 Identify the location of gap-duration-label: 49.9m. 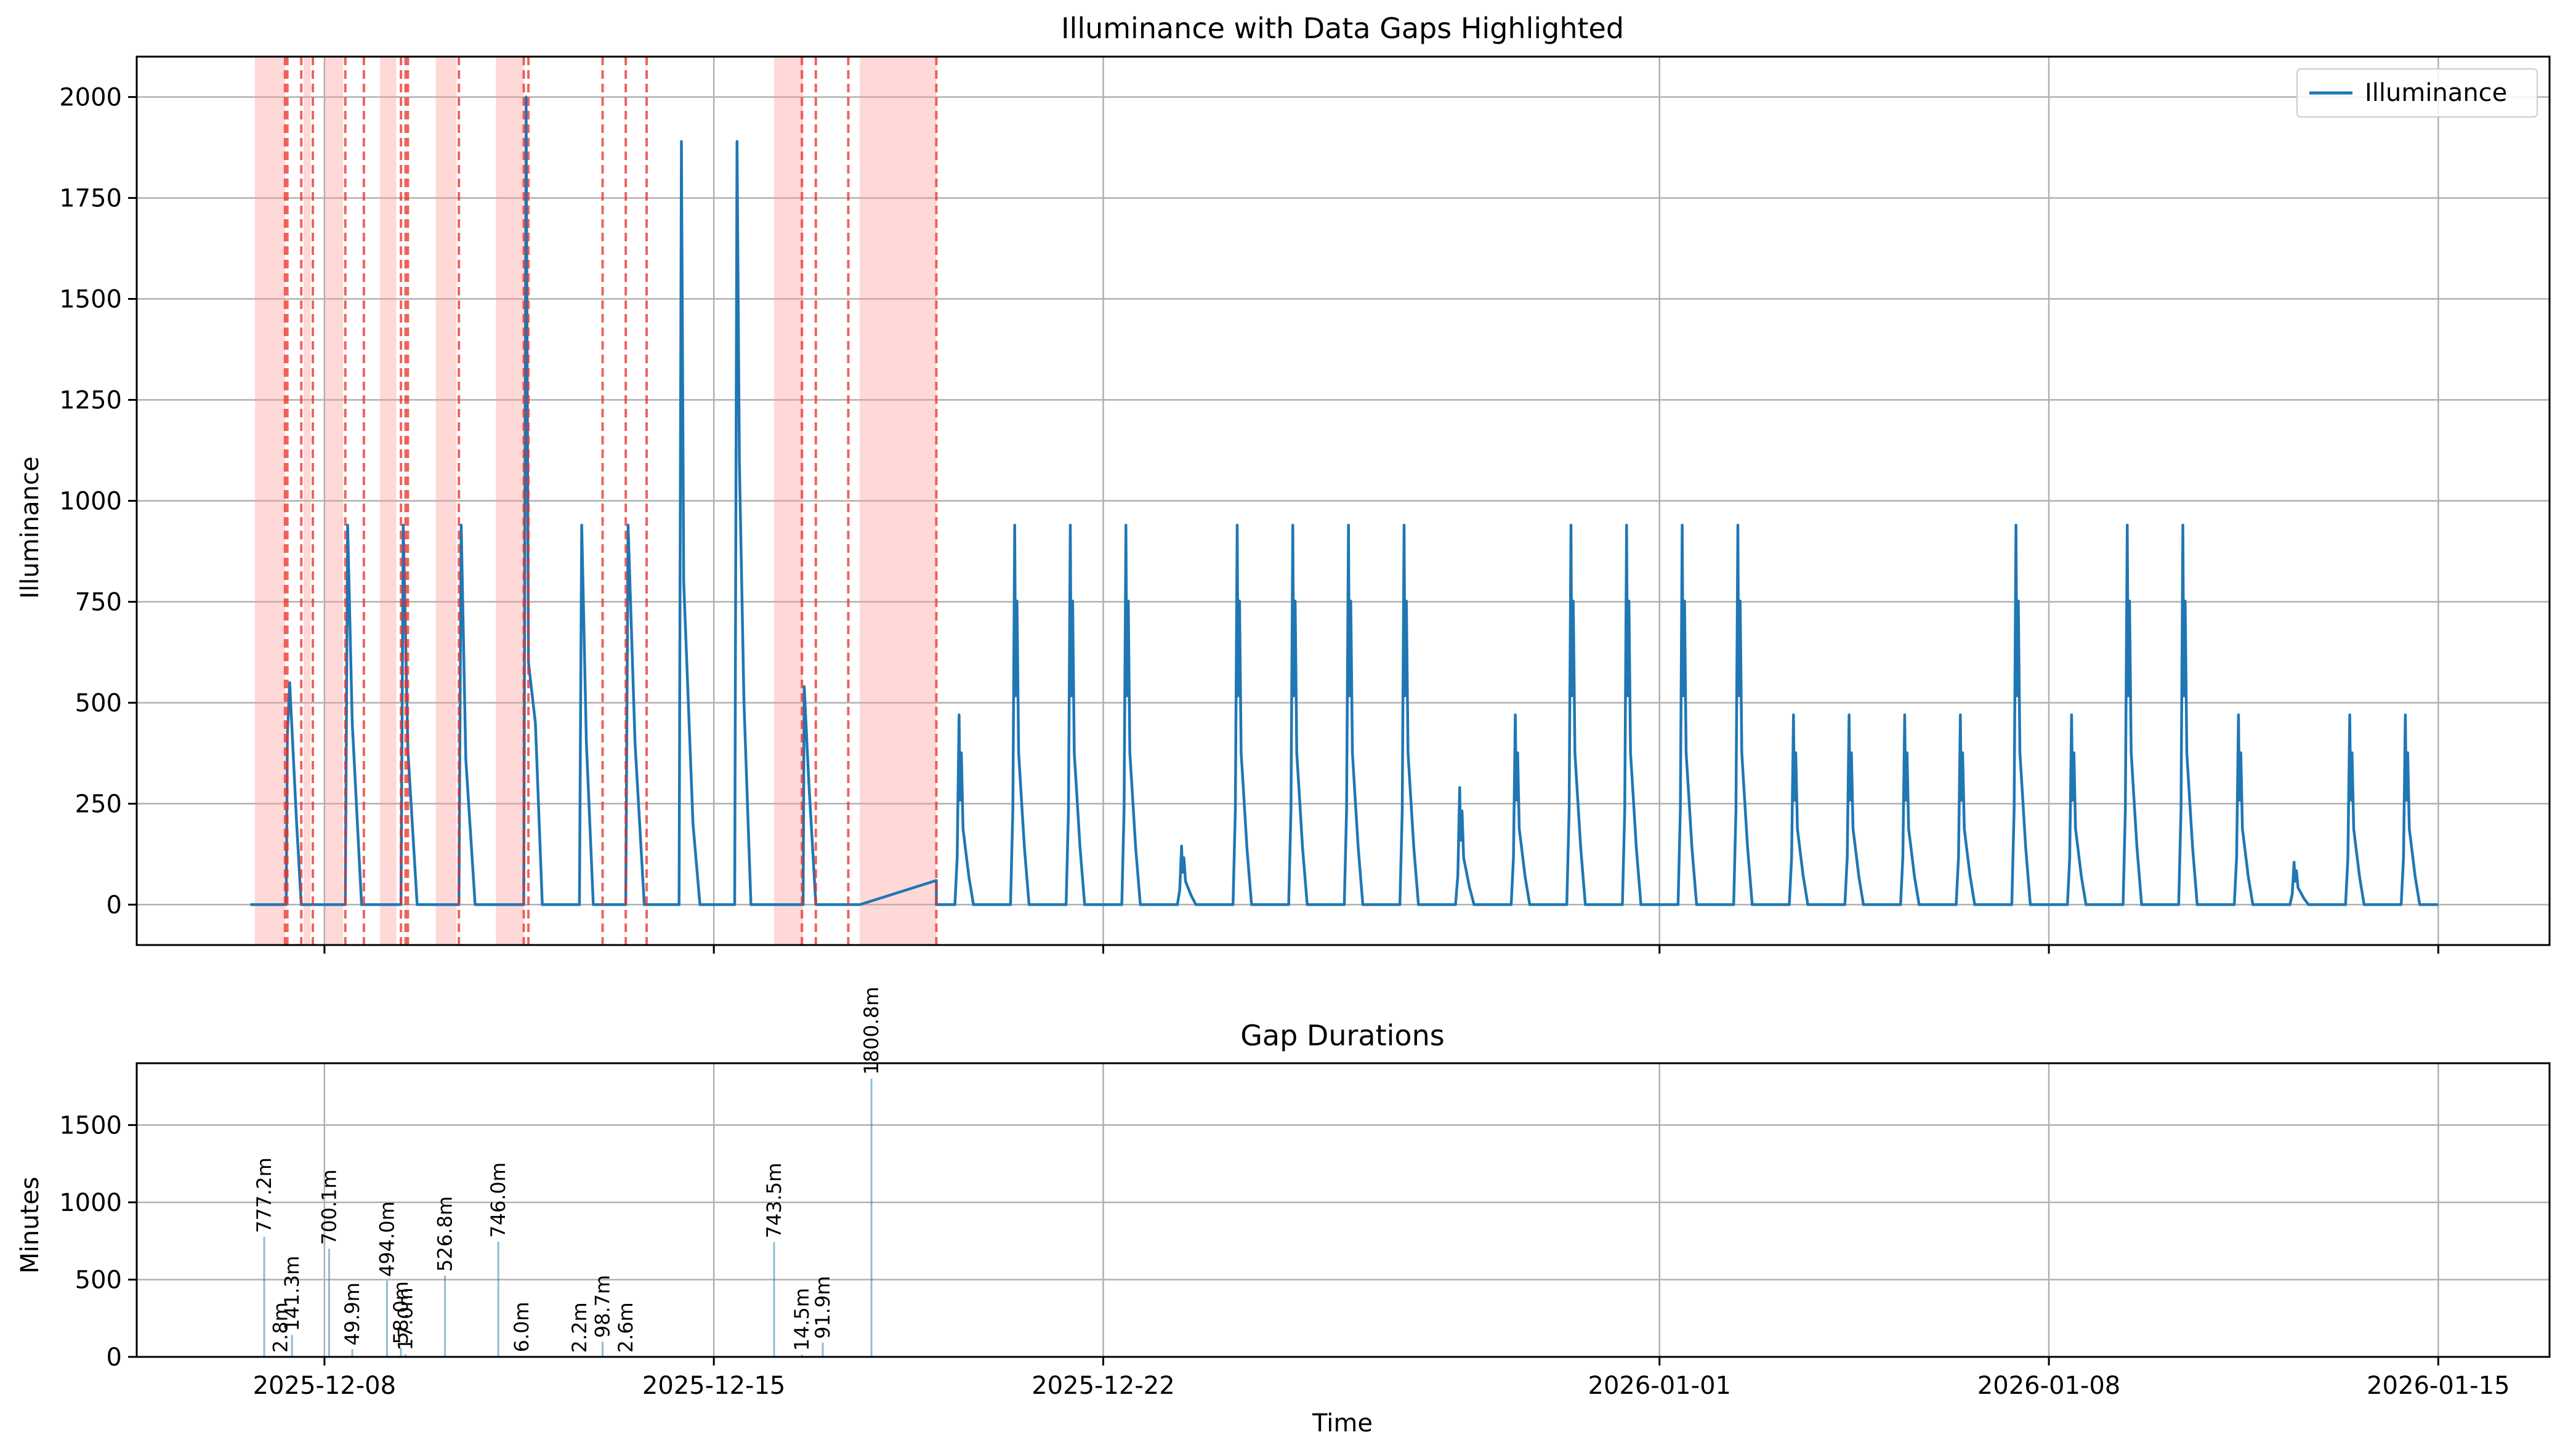
(353, 1313).